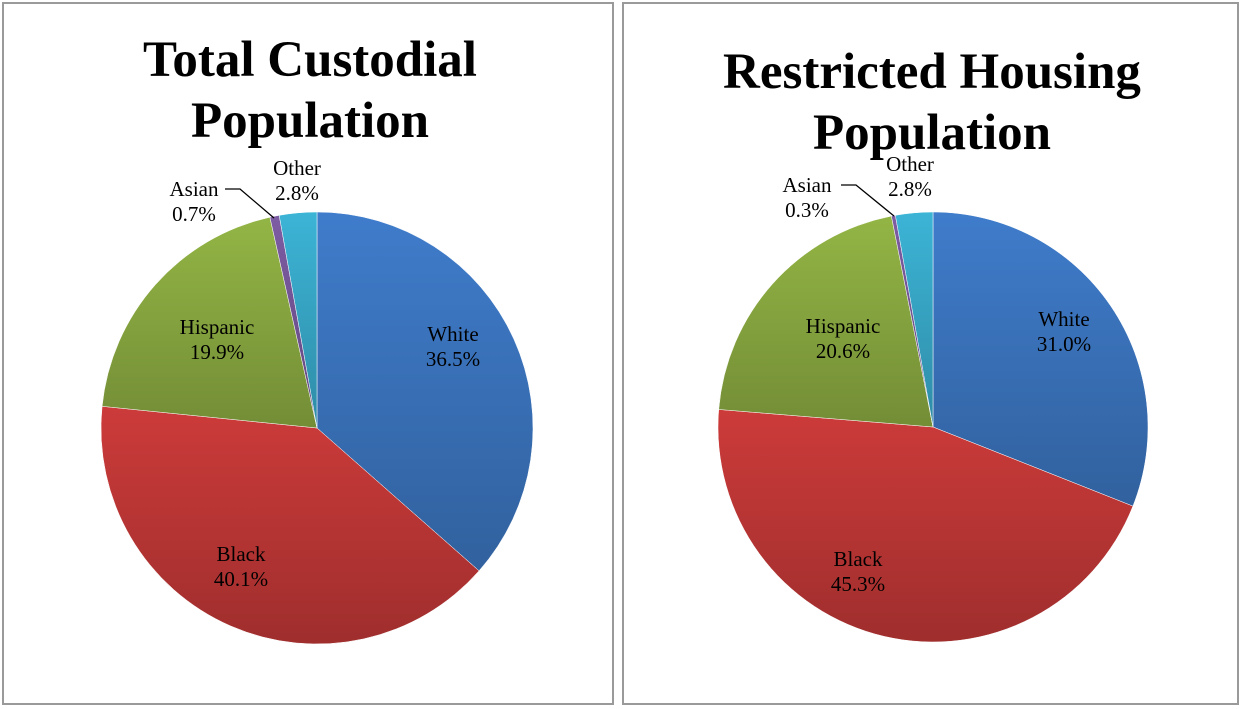  I want to click on chart-title-line-1: Restricted Housing, so click(932, 72).